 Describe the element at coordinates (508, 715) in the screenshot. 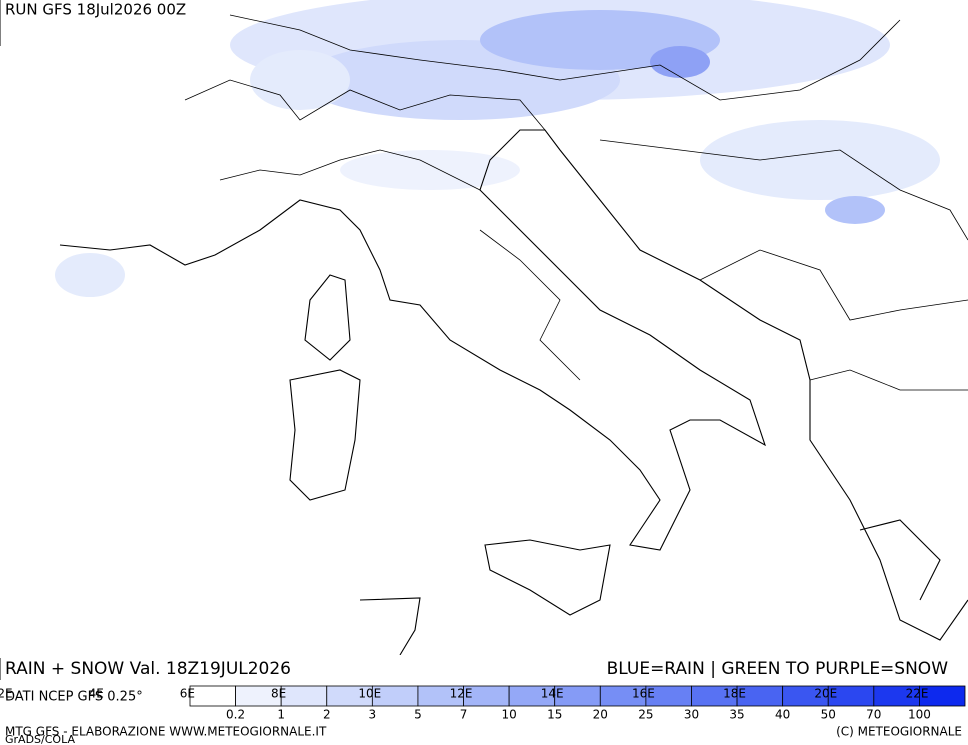

I see `colorbar-label: 10` at that location.